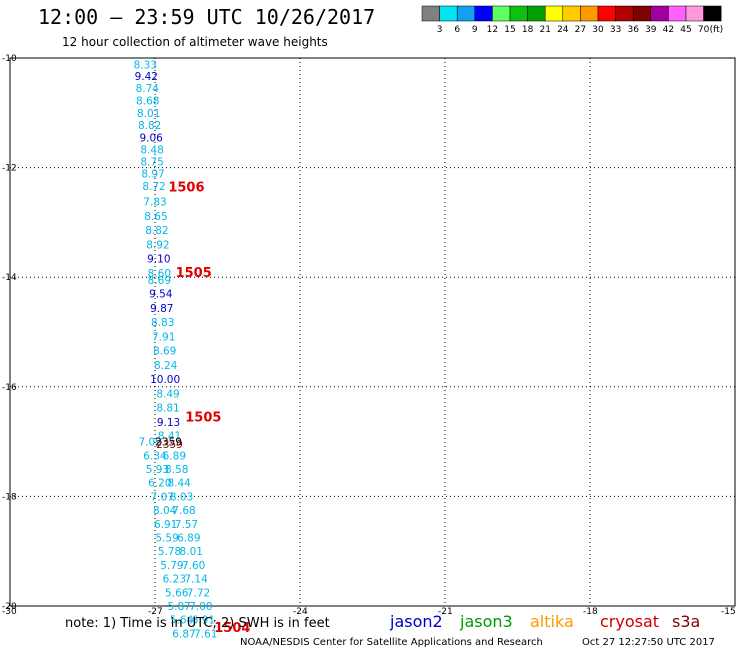 The height and width of the screenshot is (650, 740). What do you see at coordinates (169, 437) in the screenshot?
I see `wave-height-value: 8.41` at bounding box center [169, 437].